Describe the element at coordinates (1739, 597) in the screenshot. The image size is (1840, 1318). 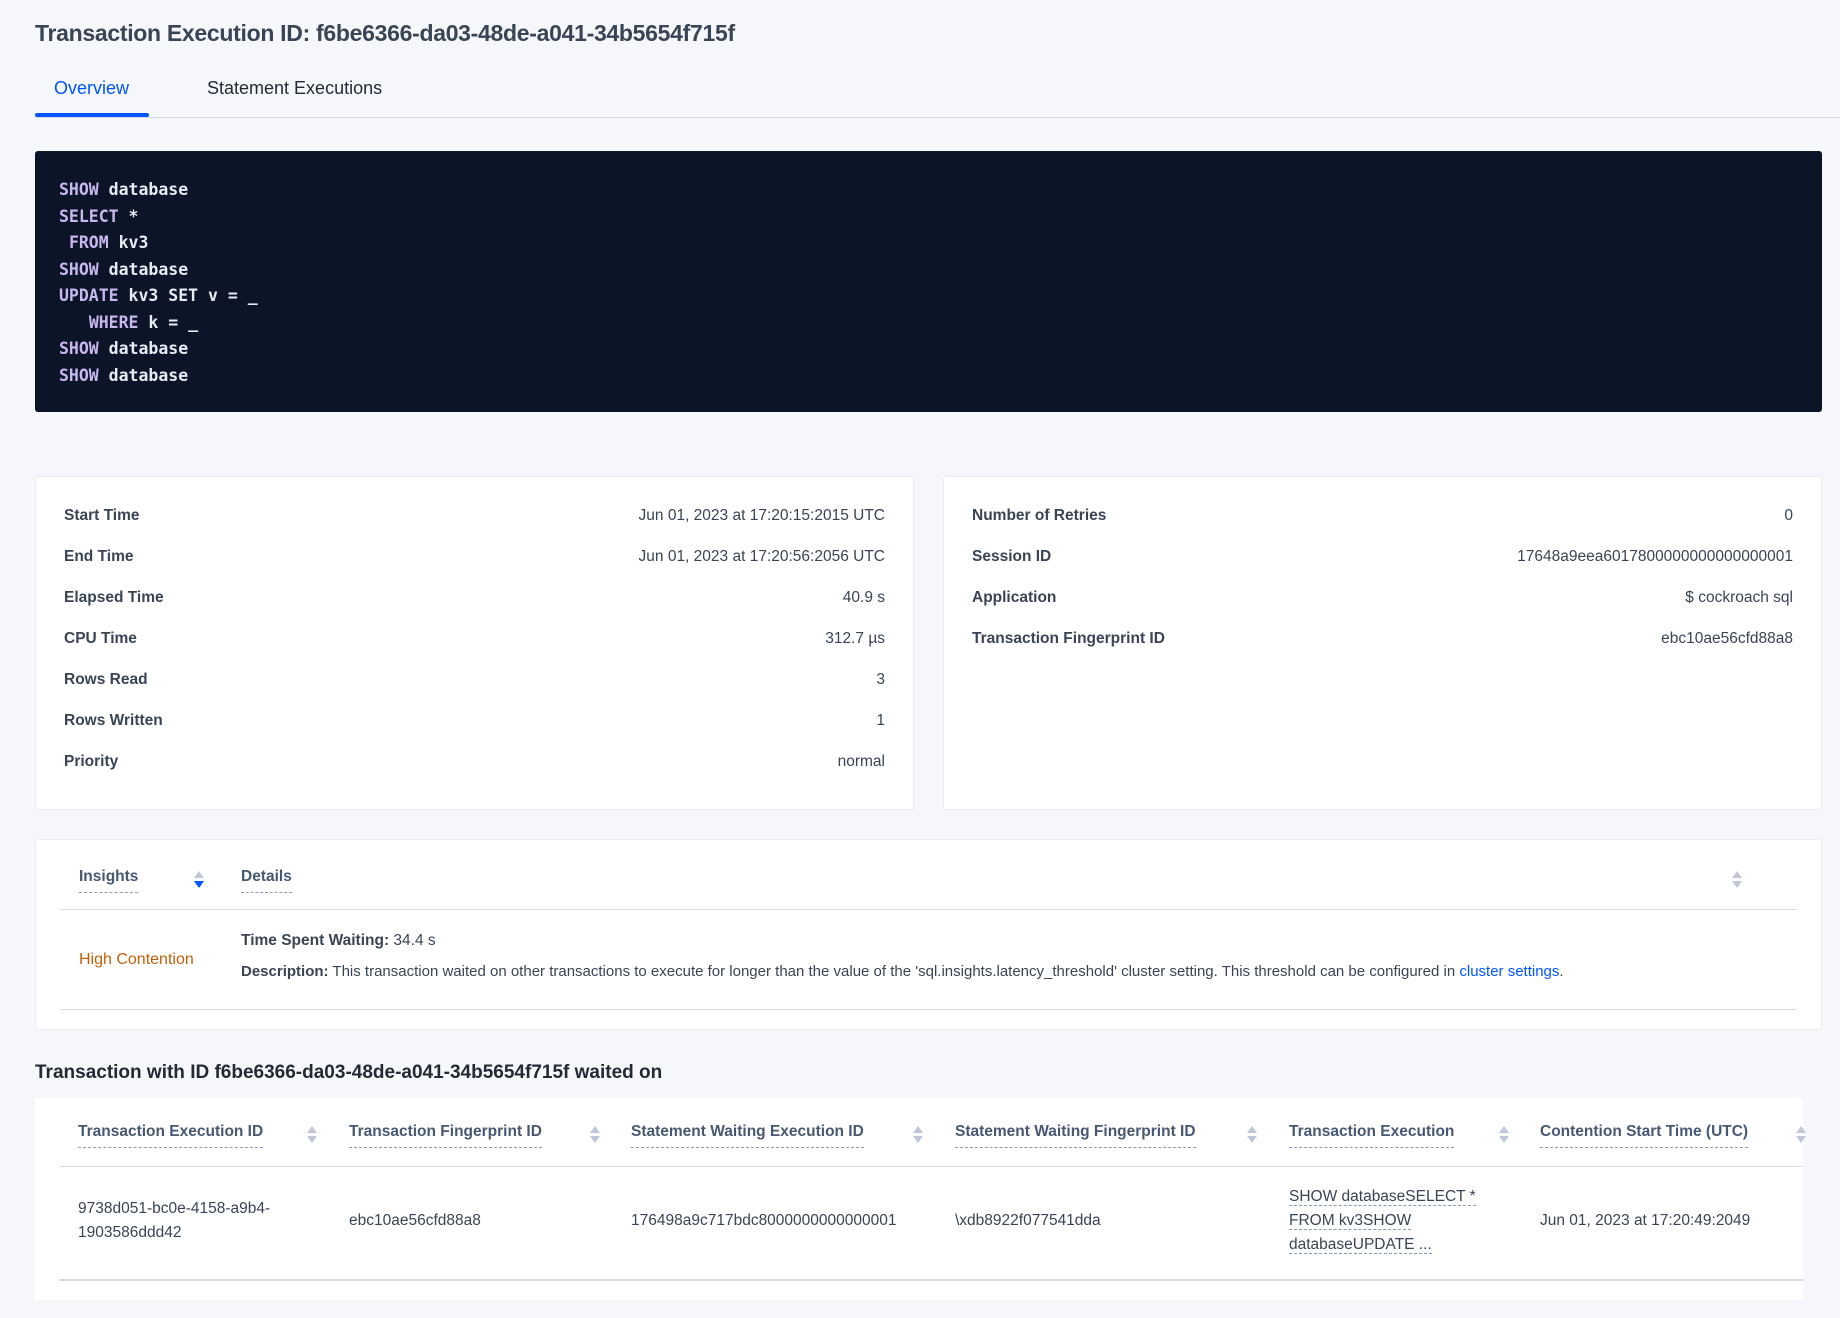
I see `summary-value: $ cockroach sql` at that location.